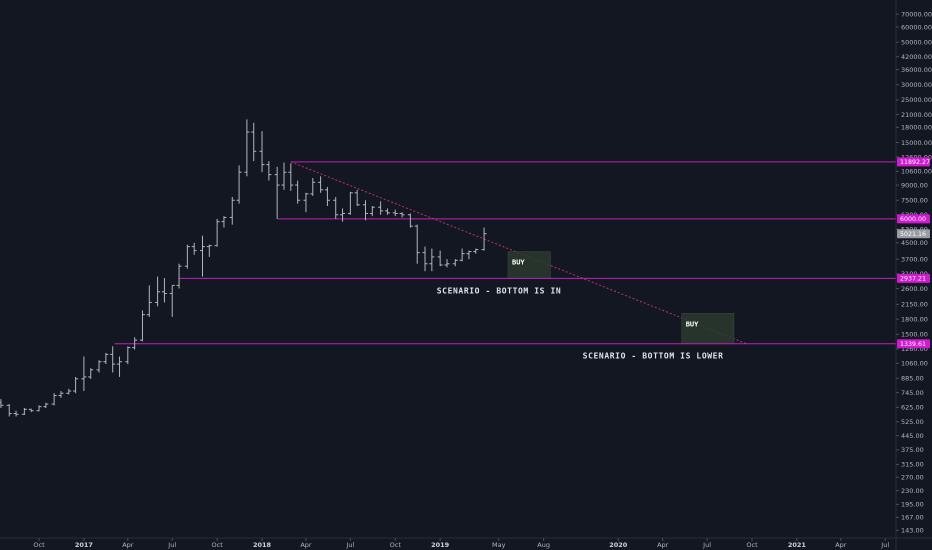 This screenshot has height=550, width=932. I want to click on current-price-badge, so click(913, 234).